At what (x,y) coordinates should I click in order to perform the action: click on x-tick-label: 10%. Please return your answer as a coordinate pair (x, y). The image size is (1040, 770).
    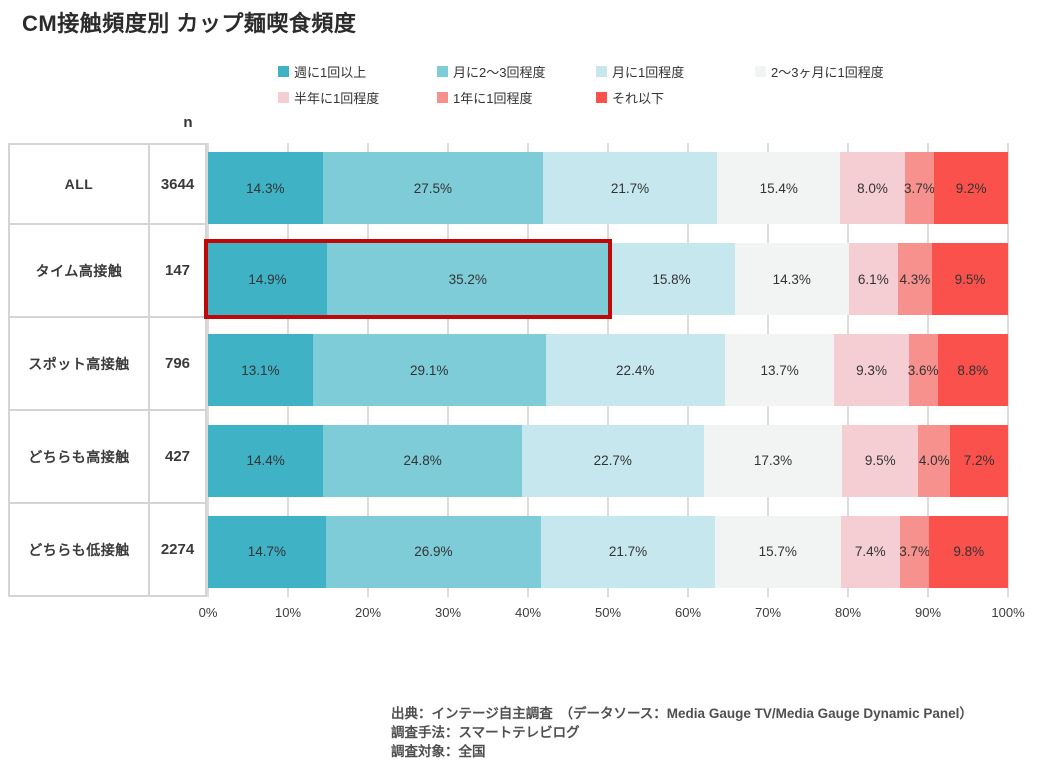
    Looking at the image, I should click on (288, 612).